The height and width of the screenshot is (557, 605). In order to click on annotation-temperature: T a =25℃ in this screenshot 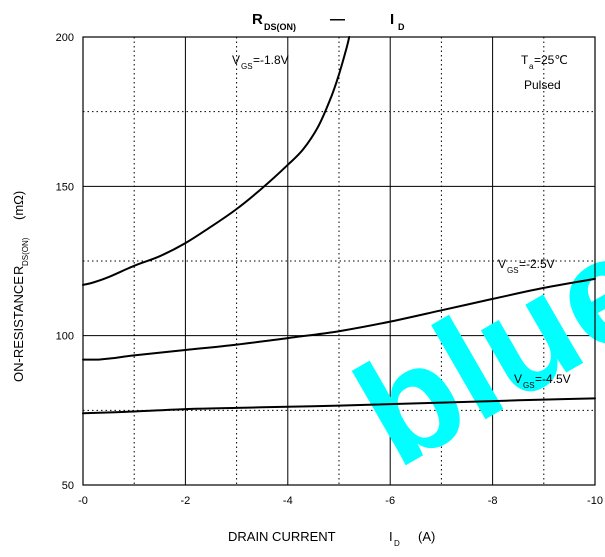, I will do `click(544, 62)`.